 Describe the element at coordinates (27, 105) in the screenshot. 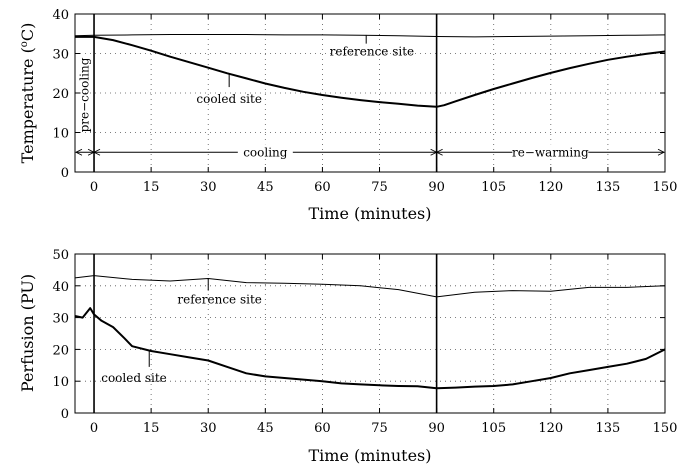

I see `temperature-y-axis-title-main: Temperature (` at that location.